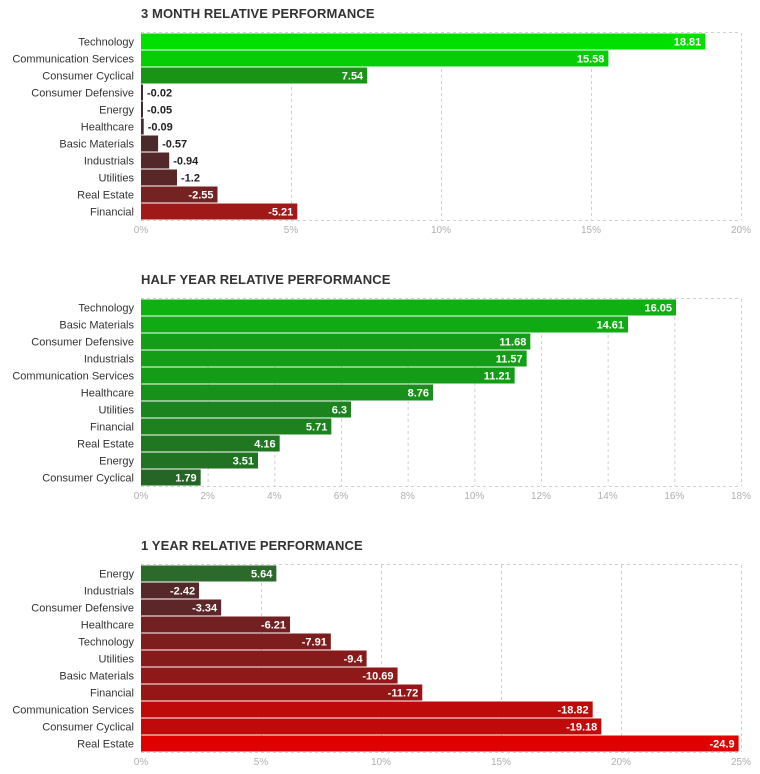  Describe the element at coordinates (258, 13) in the screenshot. I see `chart-title: 3 MONTH RELATIVE PERFORMANCE` at that location.